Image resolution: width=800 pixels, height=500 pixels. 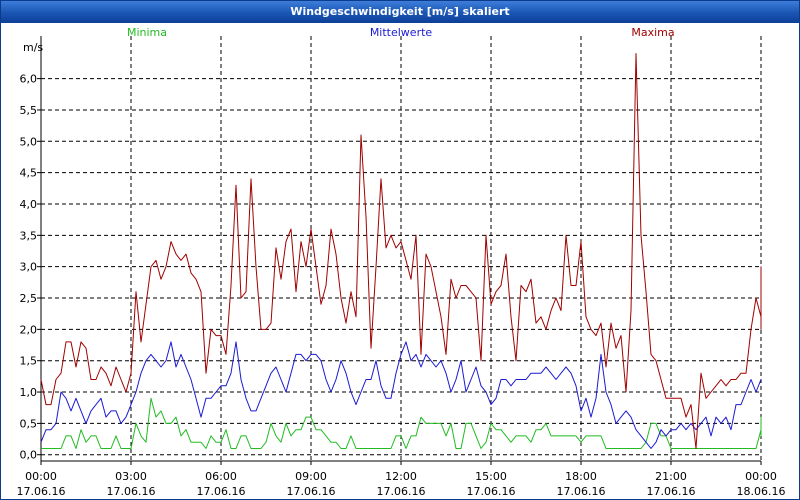 I want to click on y-tick-label: 0,5, so click(x=29, y=423).